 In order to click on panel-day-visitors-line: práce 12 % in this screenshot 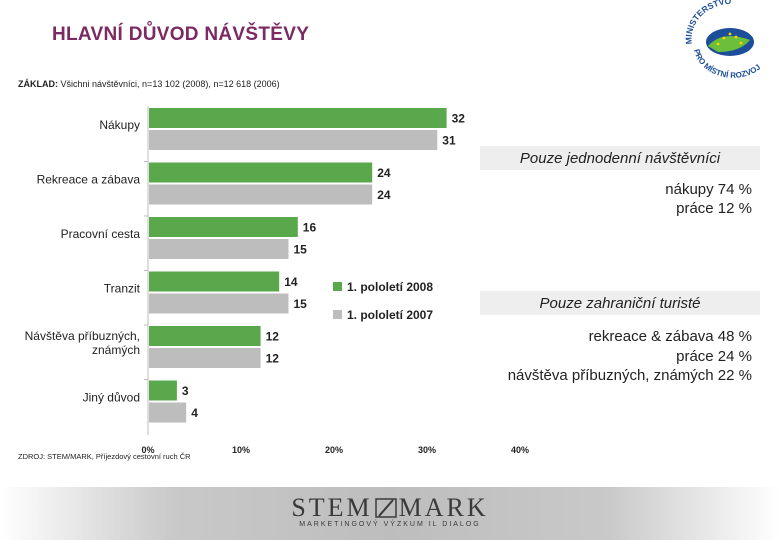, I will do `click(714, 208)`.